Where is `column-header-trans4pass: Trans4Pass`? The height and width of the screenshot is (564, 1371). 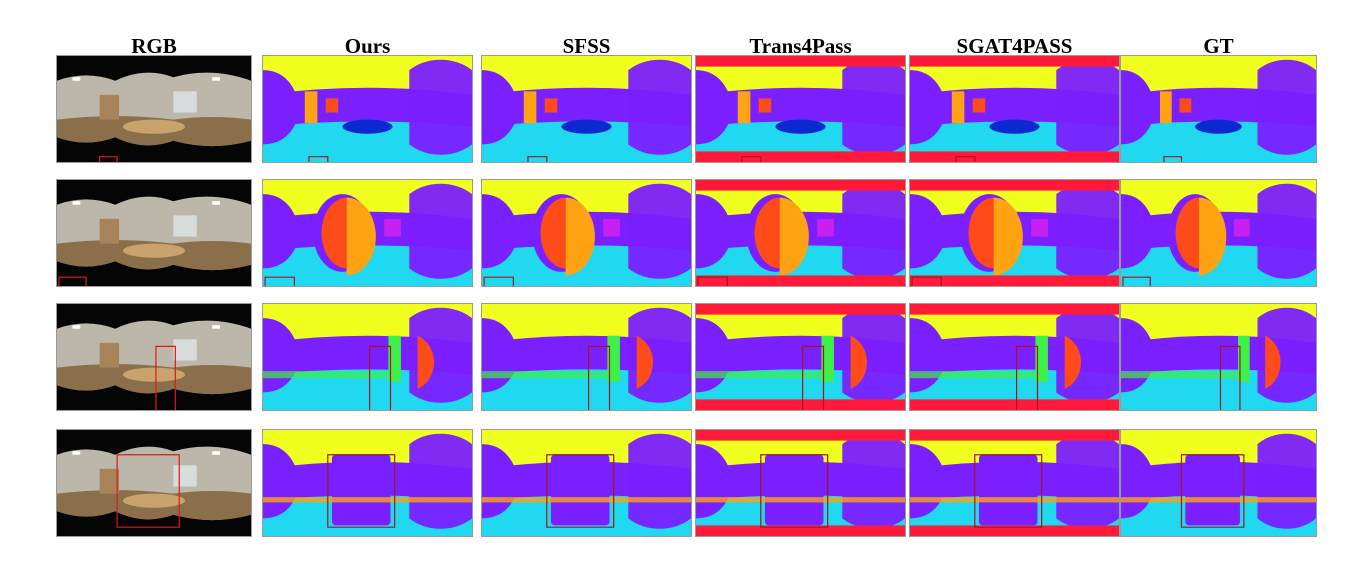 column-header-trans4pass: Trans4Pass is located at coordinates (800, 46).